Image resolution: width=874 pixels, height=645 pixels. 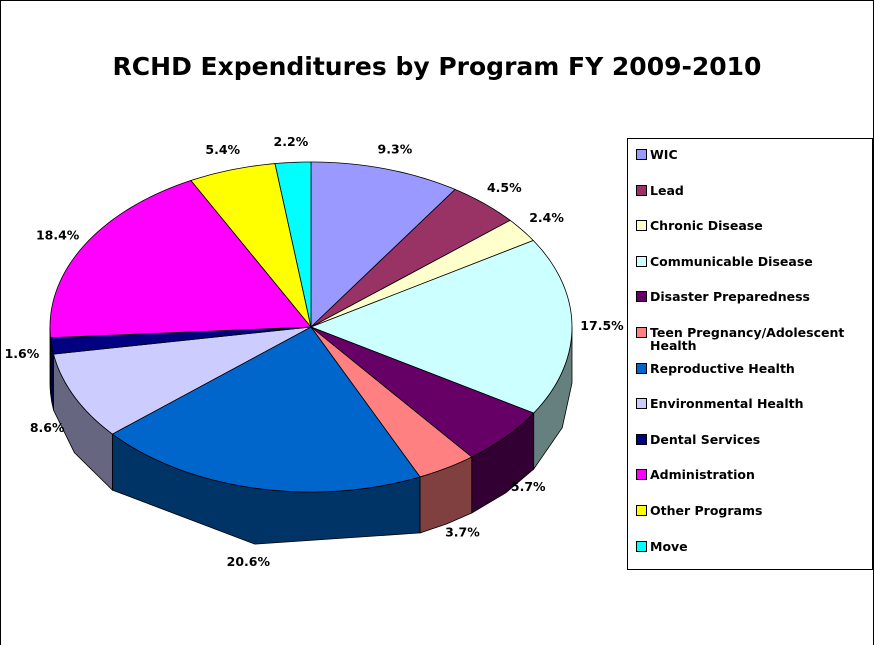 I want to click on legend-label: Environmental Health, so click(x=727, y=404).